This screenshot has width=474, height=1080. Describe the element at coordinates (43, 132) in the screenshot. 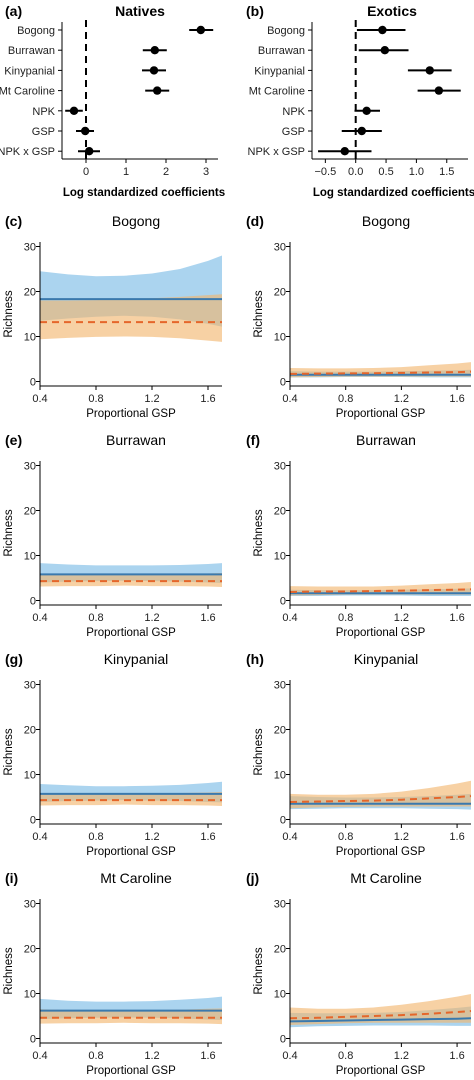

I see `category-label: GSP` at that location.